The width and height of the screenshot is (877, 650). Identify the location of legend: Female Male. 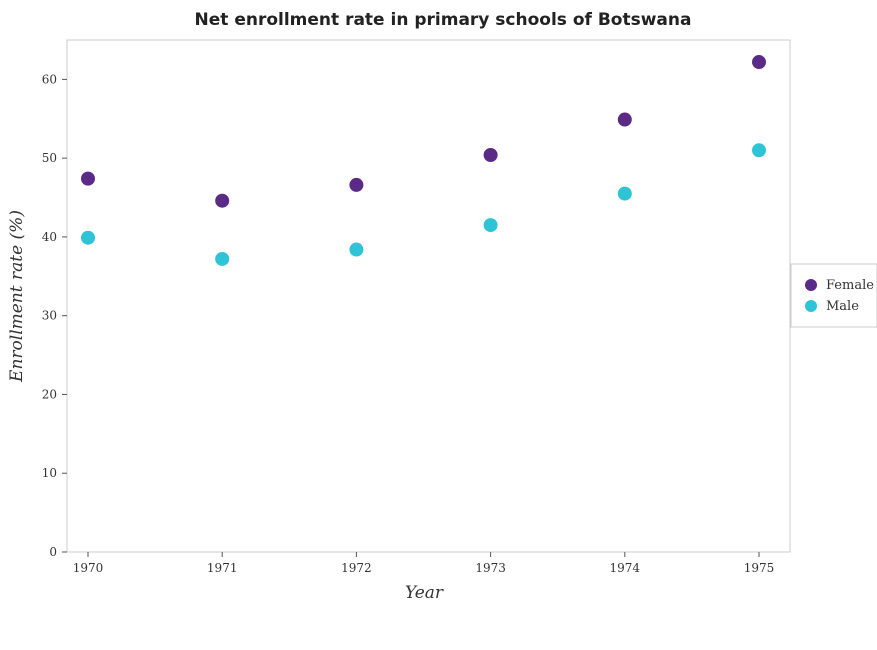
(833, 295).